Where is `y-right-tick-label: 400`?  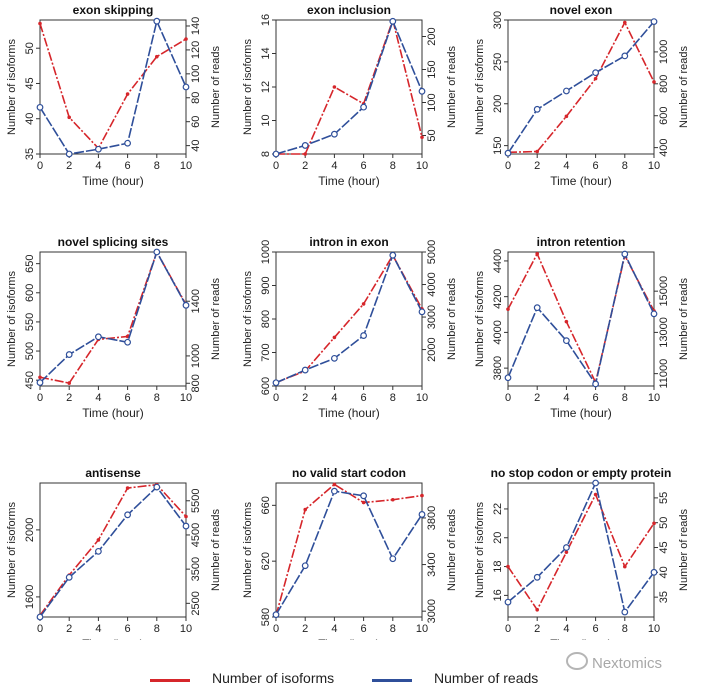 y-right-tick-label: 400 is located at coordinates (664, 147).